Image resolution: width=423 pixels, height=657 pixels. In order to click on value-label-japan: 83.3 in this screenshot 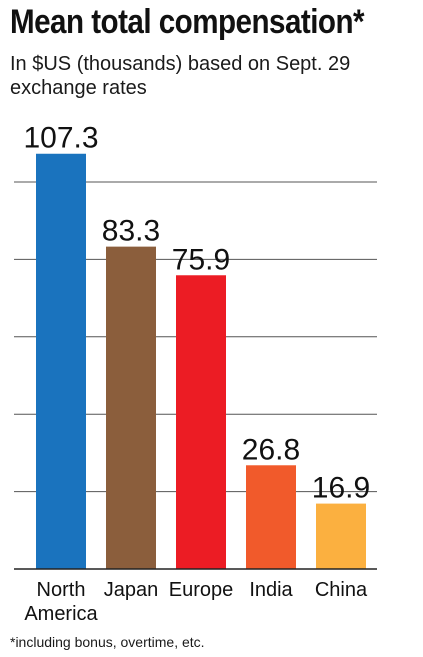, I will do `click(131, 231)`.